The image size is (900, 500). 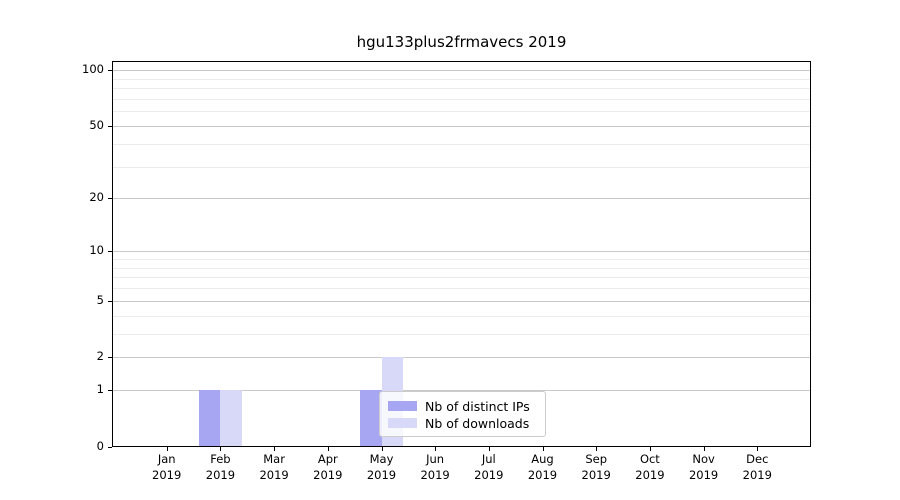 I want to click on x-tick-label-line: Nov, so click(x=703, y=459).